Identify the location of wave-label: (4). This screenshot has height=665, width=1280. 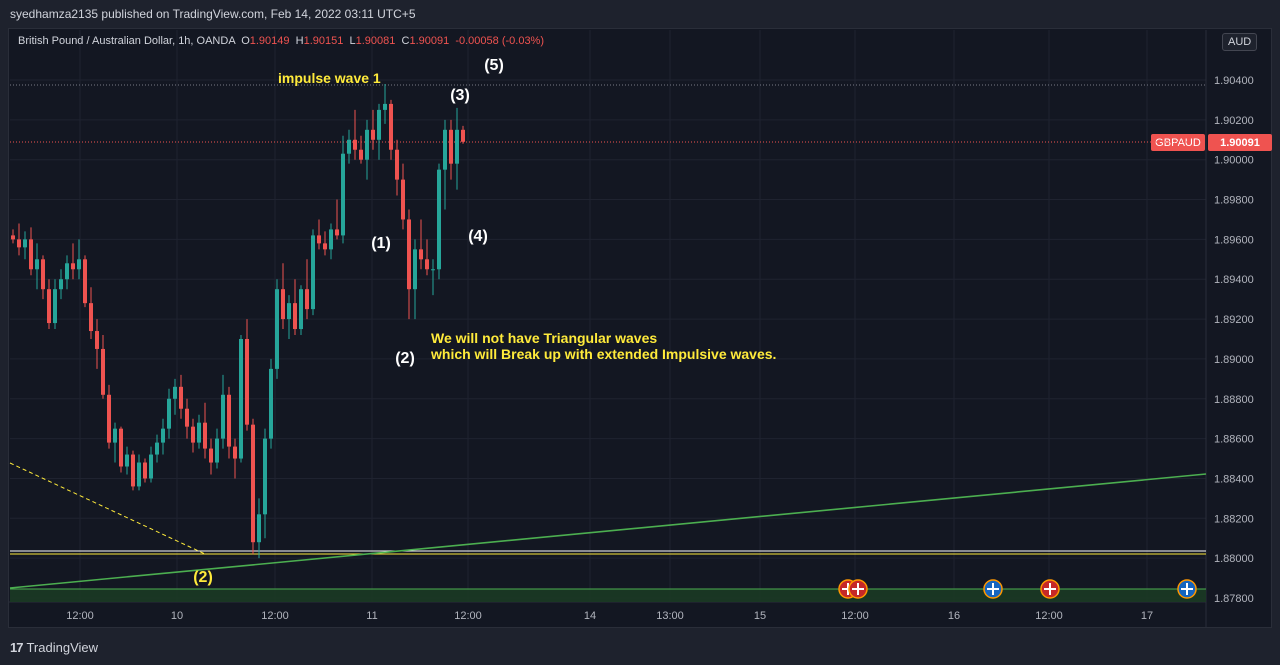
(478, 236).